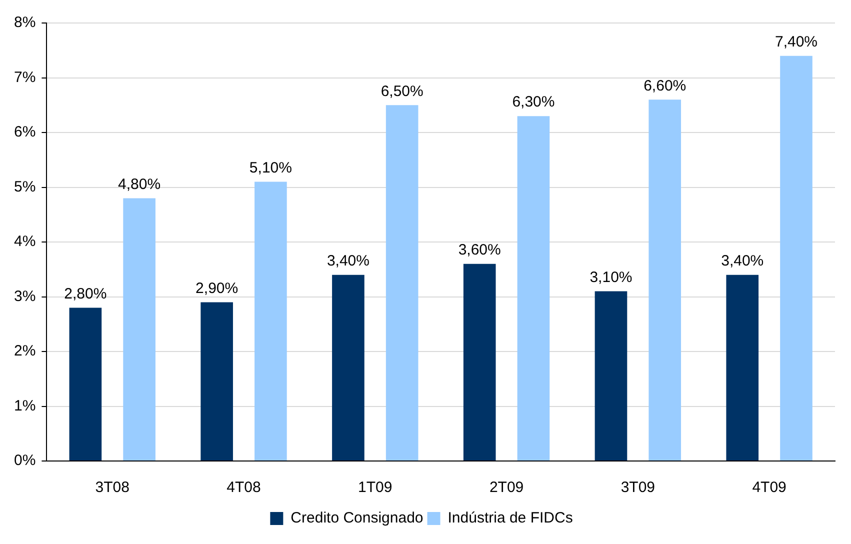 The image size is (851, 544). What do you see at coordinates (402, 91) in the screenshot?
I see `data-label: 6,50%` at bounding box center [402, 91].